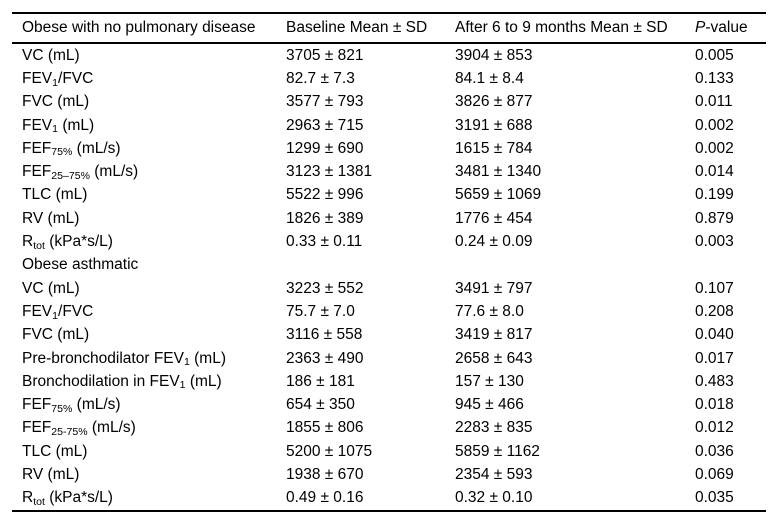  What do you see at coordinates (494, 55) in the screenshot?
I see `after-value: 3904 ± 853` at bounding box center [494, 55].